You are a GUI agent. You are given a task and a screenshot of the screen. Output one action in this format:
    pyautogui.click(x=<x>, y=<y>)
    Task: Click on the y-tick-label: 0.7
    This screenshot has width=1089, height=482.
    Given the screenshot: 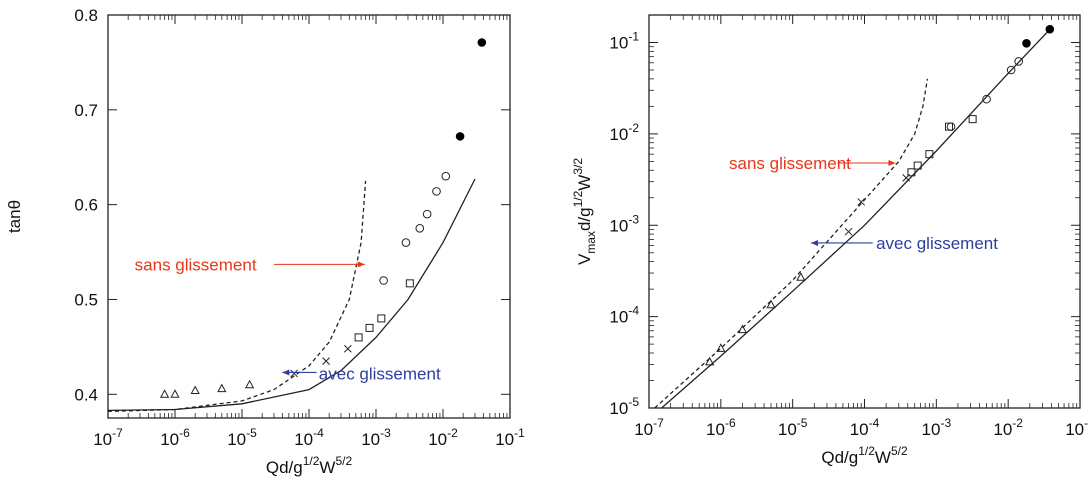 What is the action you would take?
    pyautogui.click(x=86, y=110)
    